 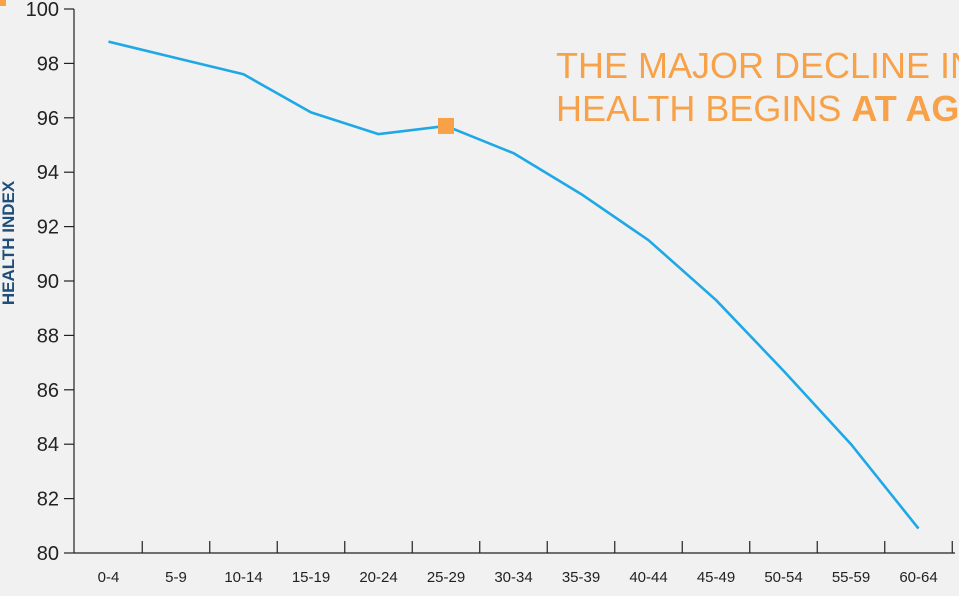 I want to click on y-tick-label: 98, so click(x=48, y=64).